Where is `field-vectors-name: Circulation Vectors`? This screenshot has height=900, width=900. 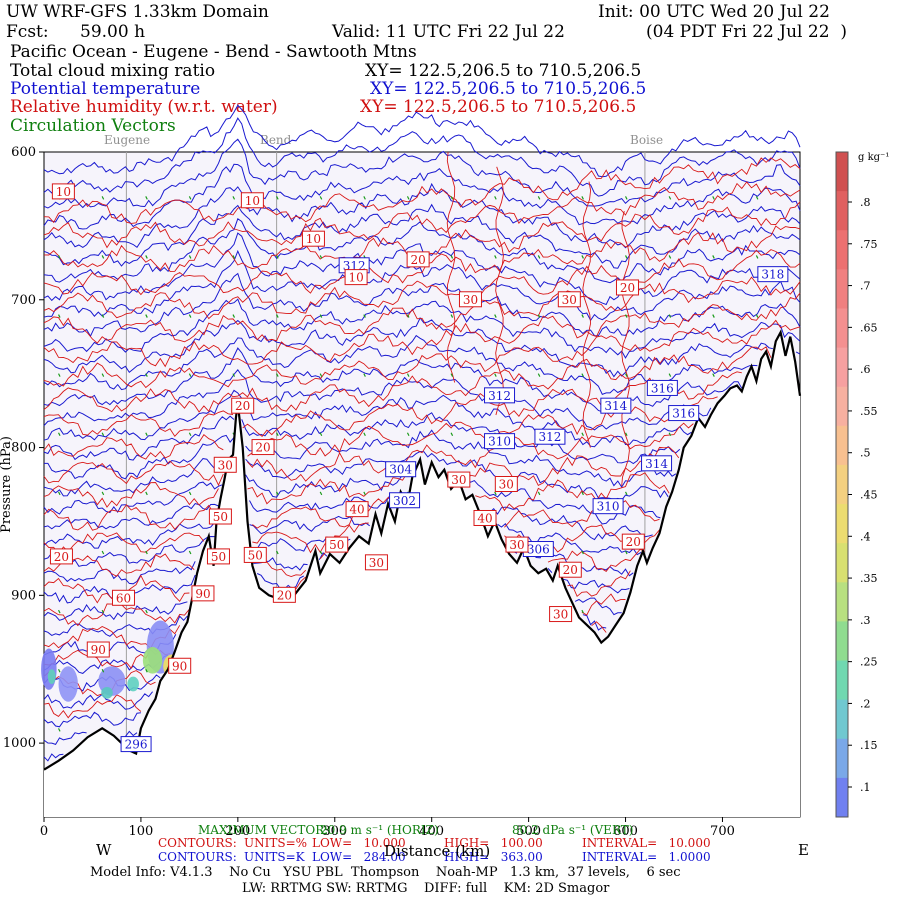 field-vectors-name: Circulation Vectors is located at coordinates (93, 126).